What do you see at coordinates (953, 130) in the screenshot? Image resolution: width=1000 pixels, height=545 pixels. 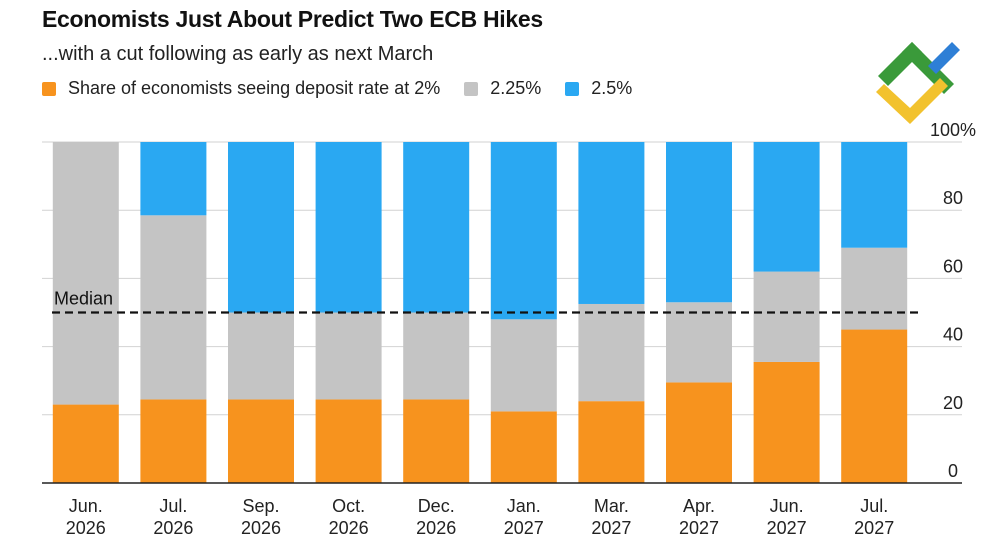 I see `y-tick-label-5: 100%` at bounding box center [953, 130].